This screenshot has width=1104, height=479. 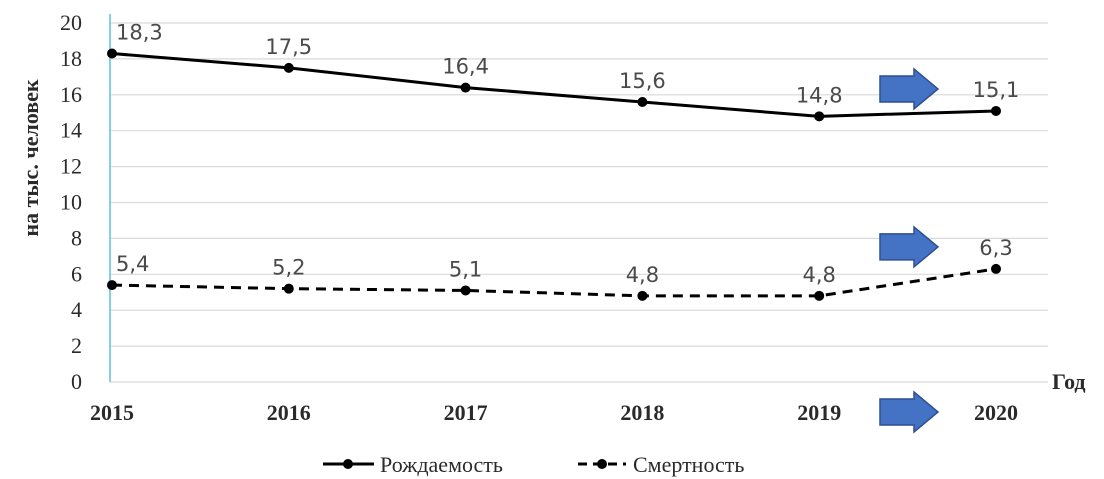 What do you see at coordinates (642, 81) in the screenshot?
I see `data-label: 15,6` at bounding box center [642, 81].